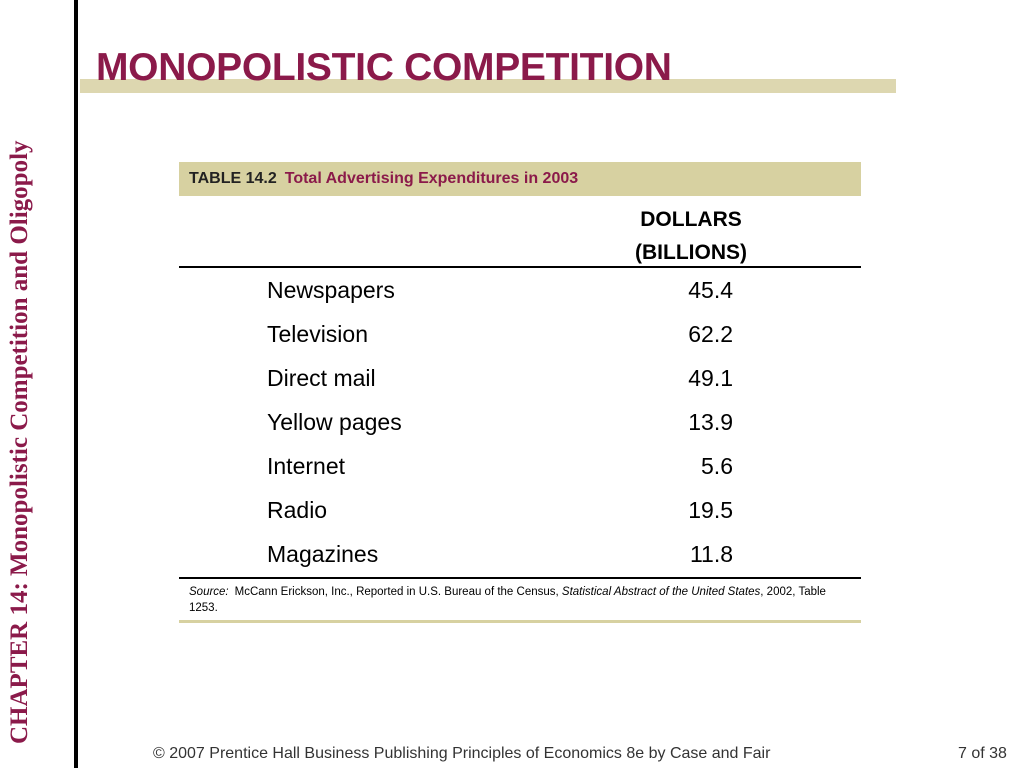  What do you see at coordinates (520, 267) in the screenshot?
I see `header-rule` at bounding box center [520, 267].